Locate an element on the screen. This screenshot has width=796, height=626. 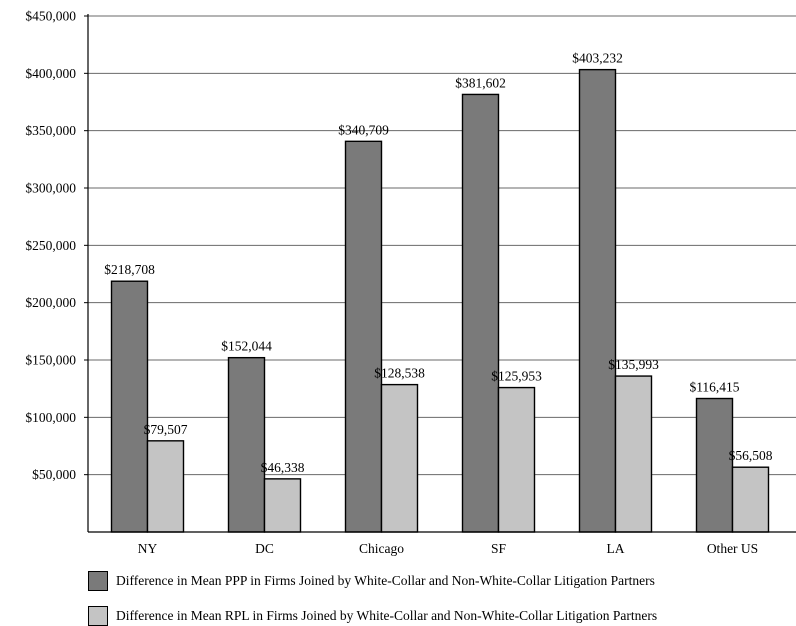
data-label-rpl: $46,338 is located at coordinates (283, 467).